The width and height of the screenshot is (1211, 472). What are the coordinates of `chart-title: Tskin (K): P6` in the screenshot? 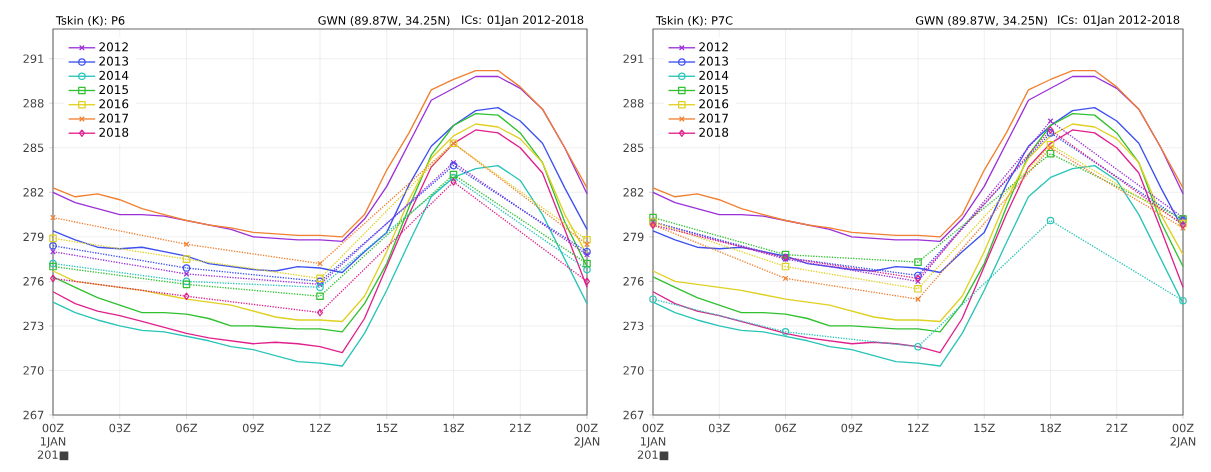 It's located at (90, 21).